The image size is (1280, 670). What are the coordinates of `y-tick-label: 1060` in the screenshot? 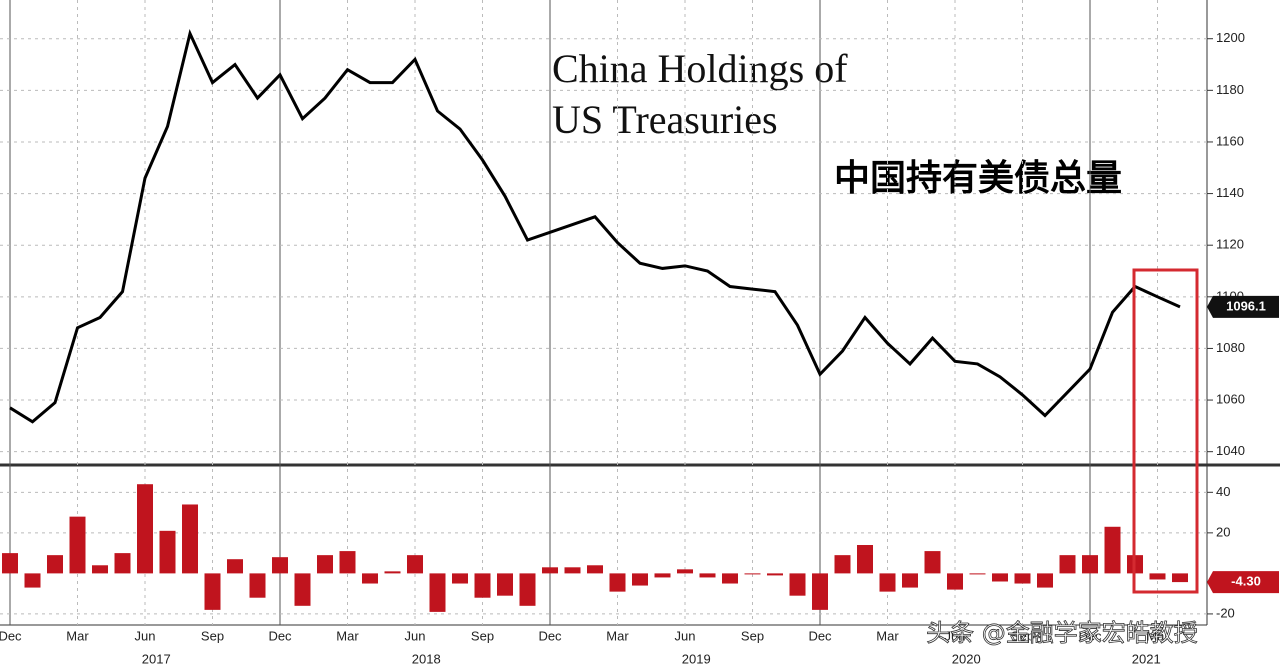 It's located at (1230, 398).